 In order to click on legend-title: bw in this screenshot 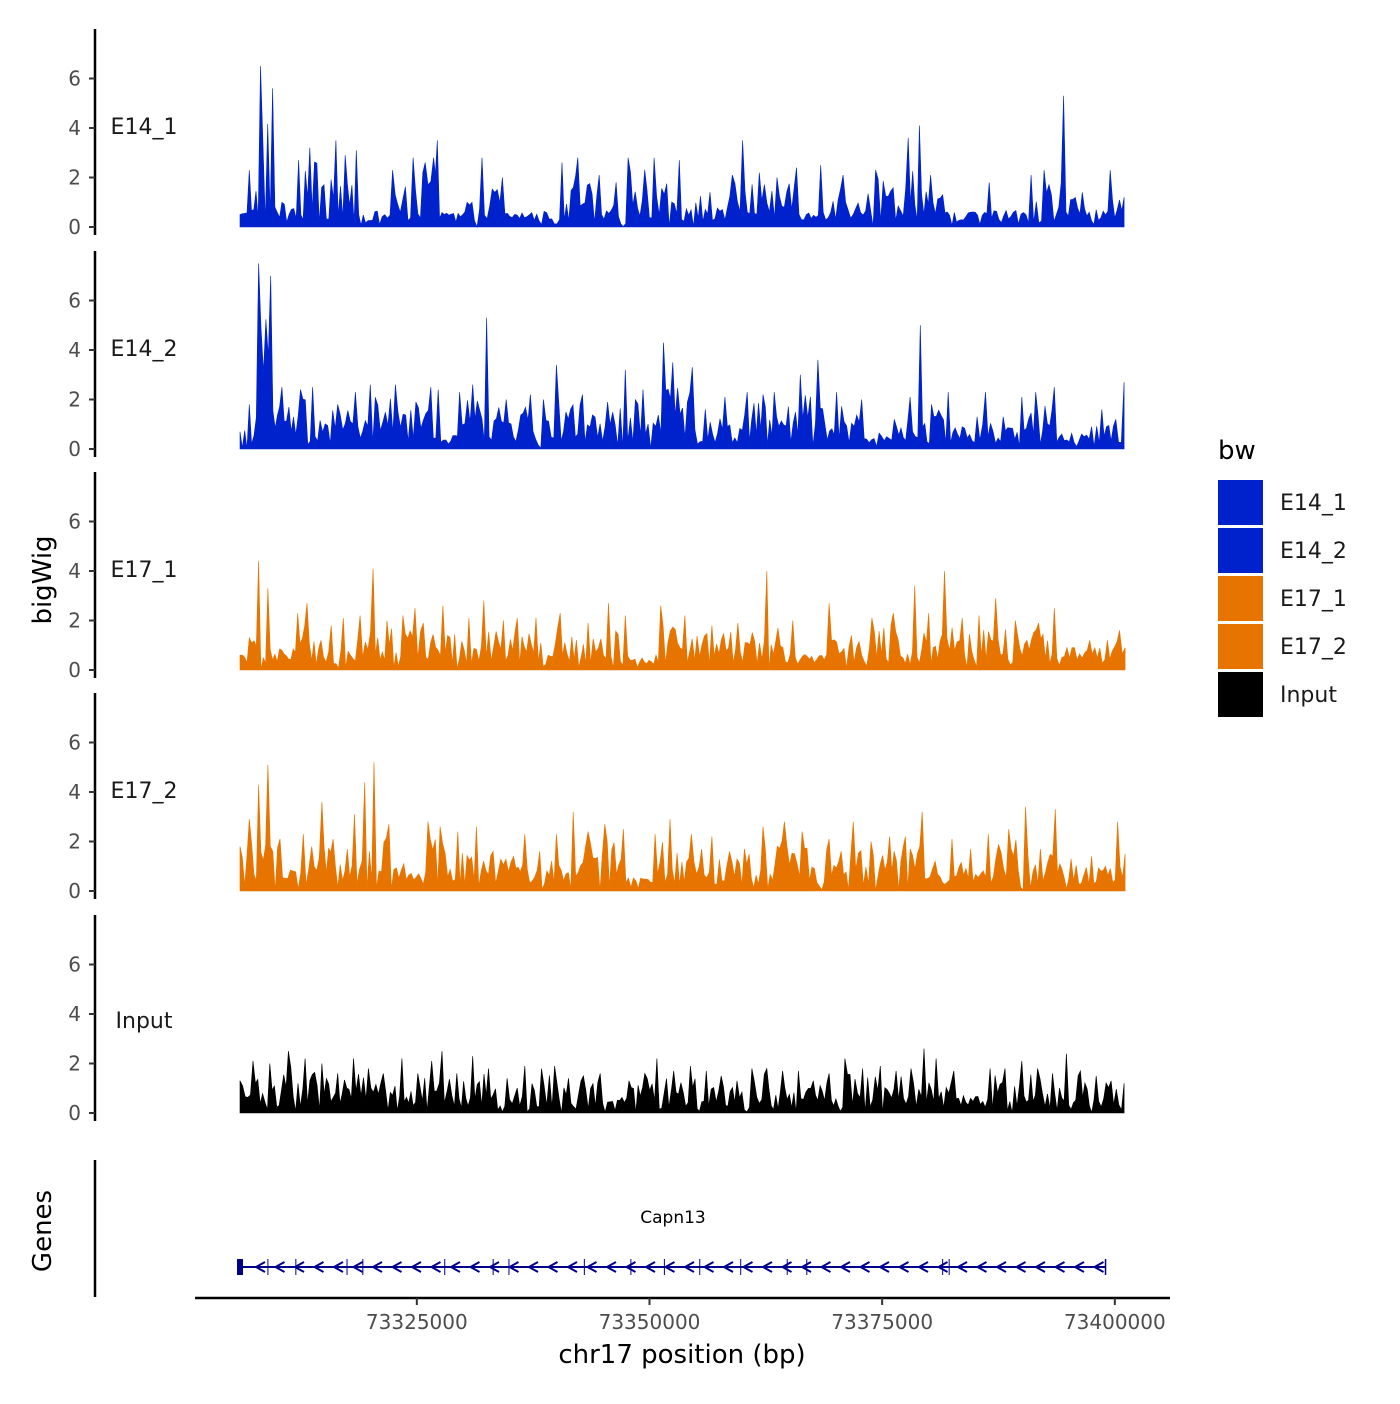, I will do `click(1237, 451)`.